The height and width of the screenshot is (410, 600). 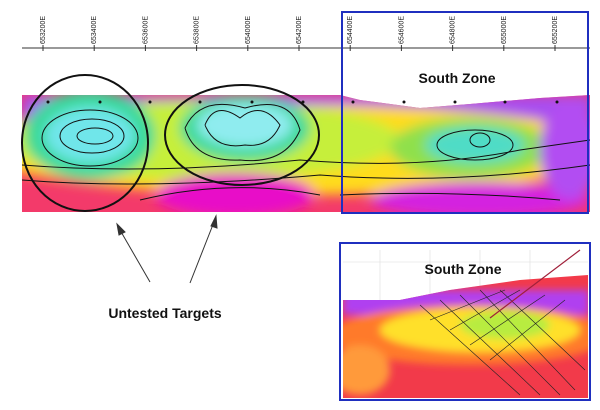 I want to click on easting-label: 653600E, so click(x=145, y=30).